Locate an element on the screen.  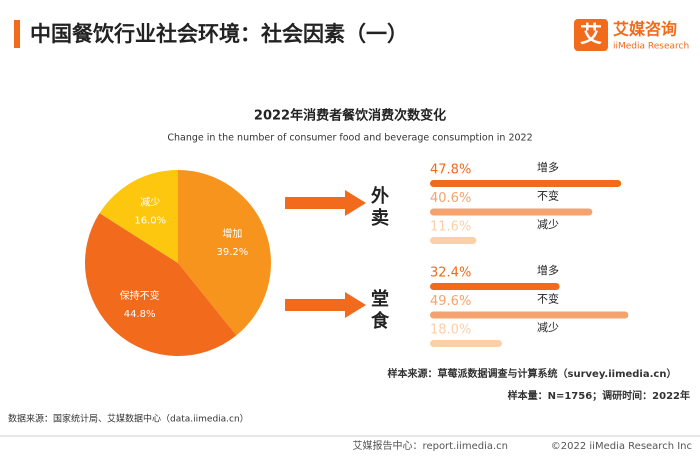
logo-sub: iiMedia Research is located at coordinates (651, 47).